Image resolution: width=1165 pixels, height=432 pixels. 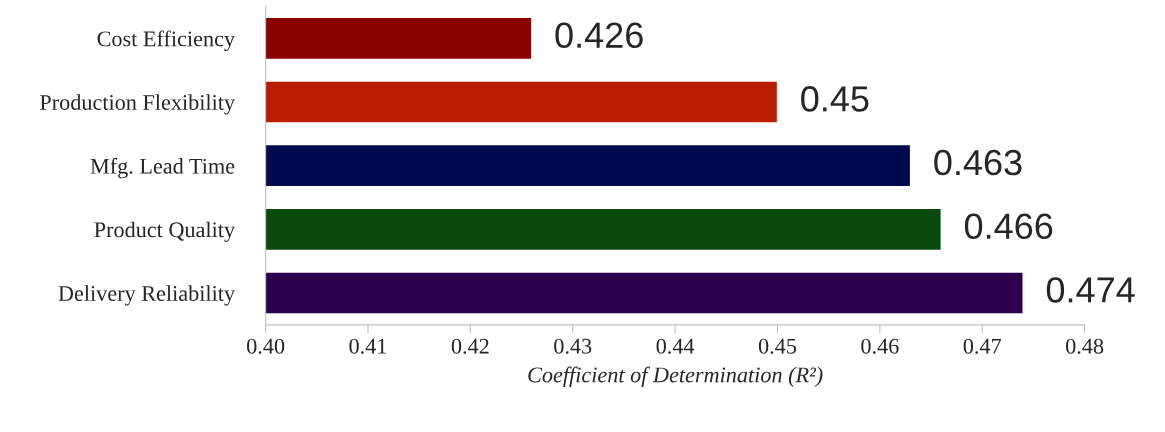 I want to click on data-label: 0.45, so click(x=835, y=99).